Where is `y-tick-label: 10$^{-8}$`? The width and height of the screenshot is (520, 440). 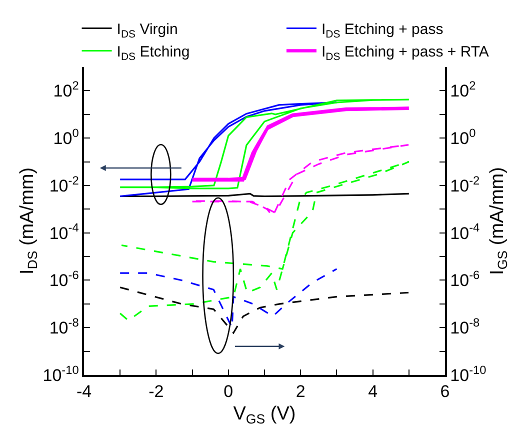 y-tick-label: 10$^{-8}$ is located at coordinates (465, 326).